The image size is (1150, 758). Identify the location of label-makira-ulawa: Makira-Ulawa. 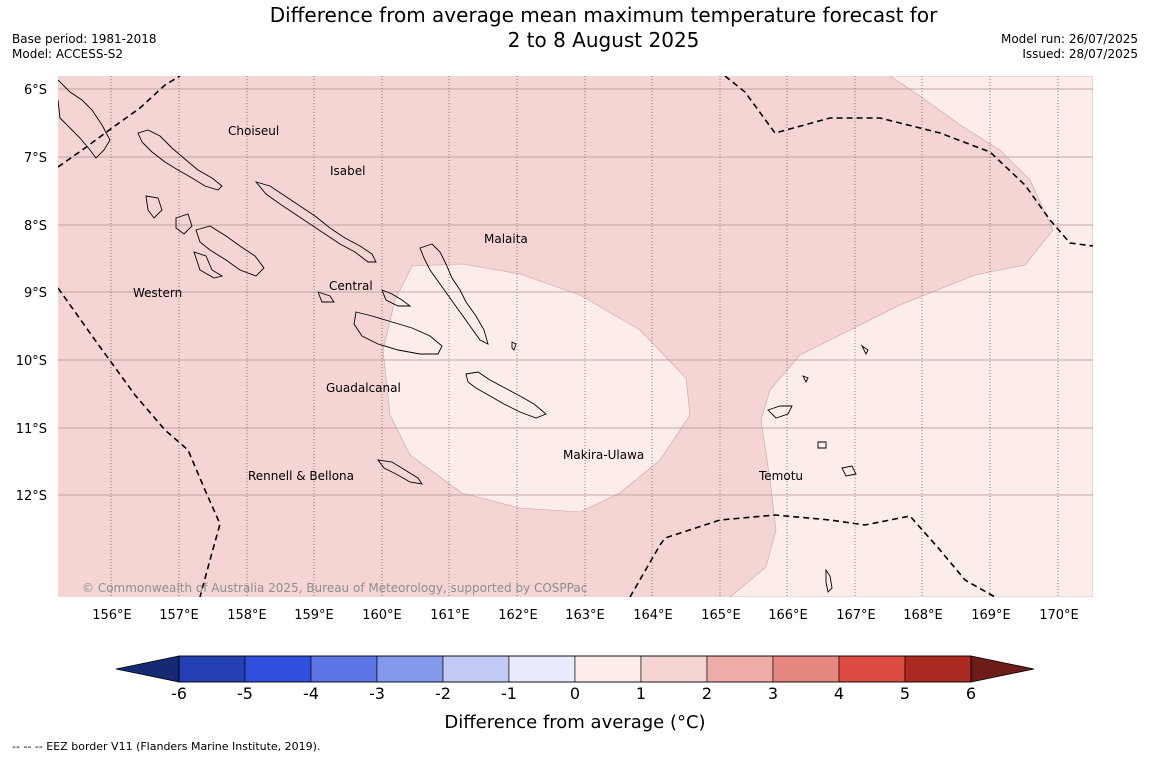
(603, 455).